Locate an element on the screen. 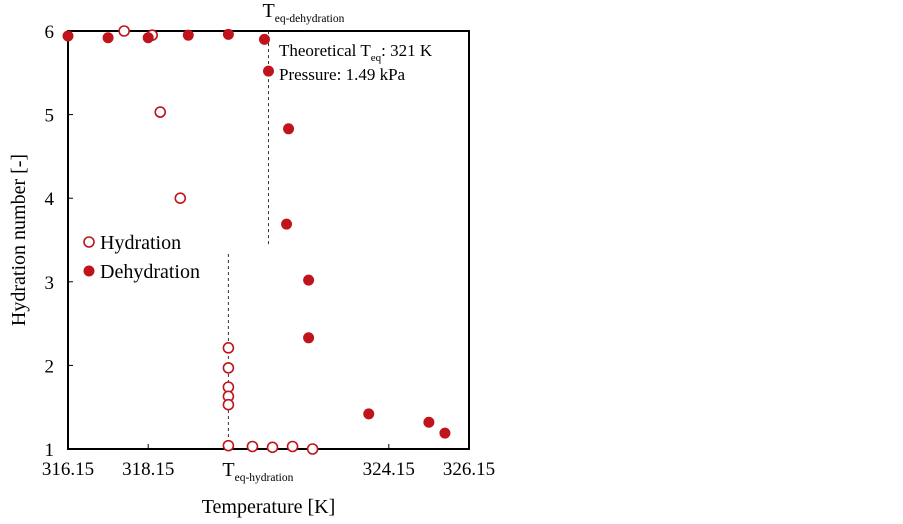 The height and width of the screenshot is (524, 903). annotation-prefix: Theoretical T is located at coordinates (325, 50).